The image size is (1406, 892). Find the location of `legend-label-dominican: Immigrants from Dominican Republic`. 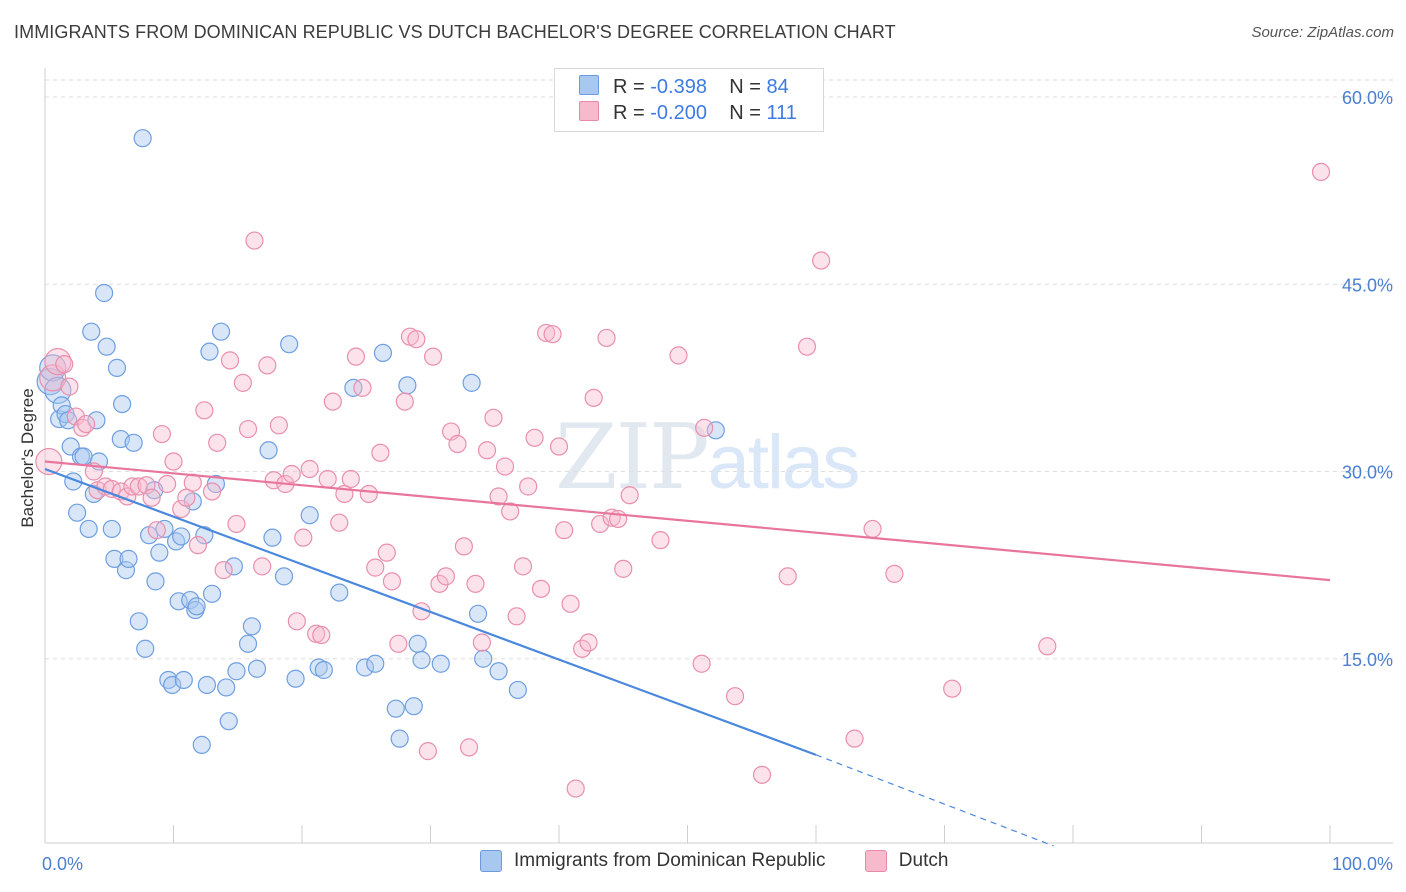

legend-label-dominican: Immigrants from Dominican Republic is located at coordinates (670, 860).